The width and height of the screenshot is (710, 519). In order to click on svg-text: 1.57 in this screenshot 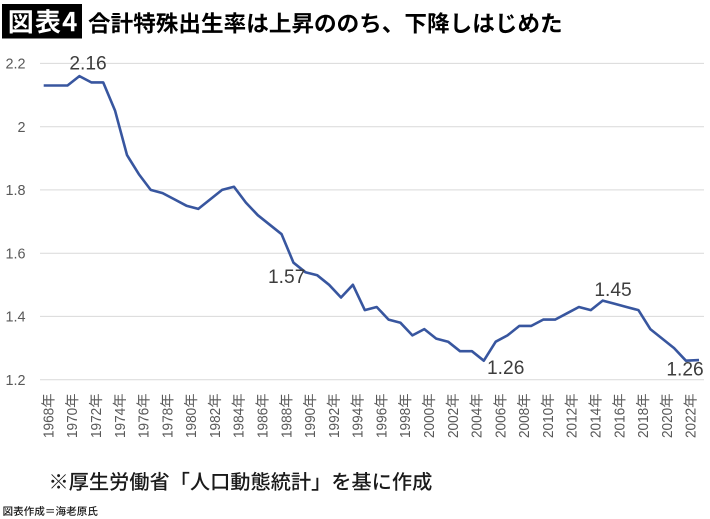, I will do `click(286, 277)`.